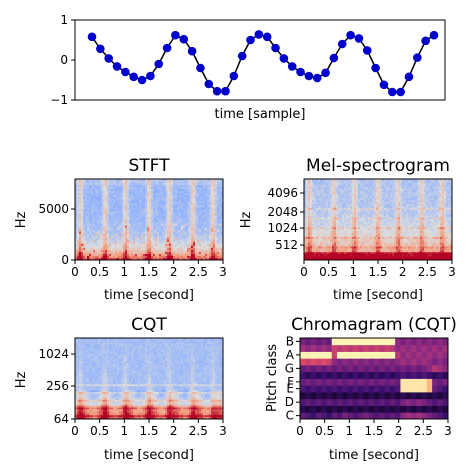 The image size is (474, 474). Describe the element at coordinates (149, 379) in the screenshot. I see `cqt-heatmap` at that location.